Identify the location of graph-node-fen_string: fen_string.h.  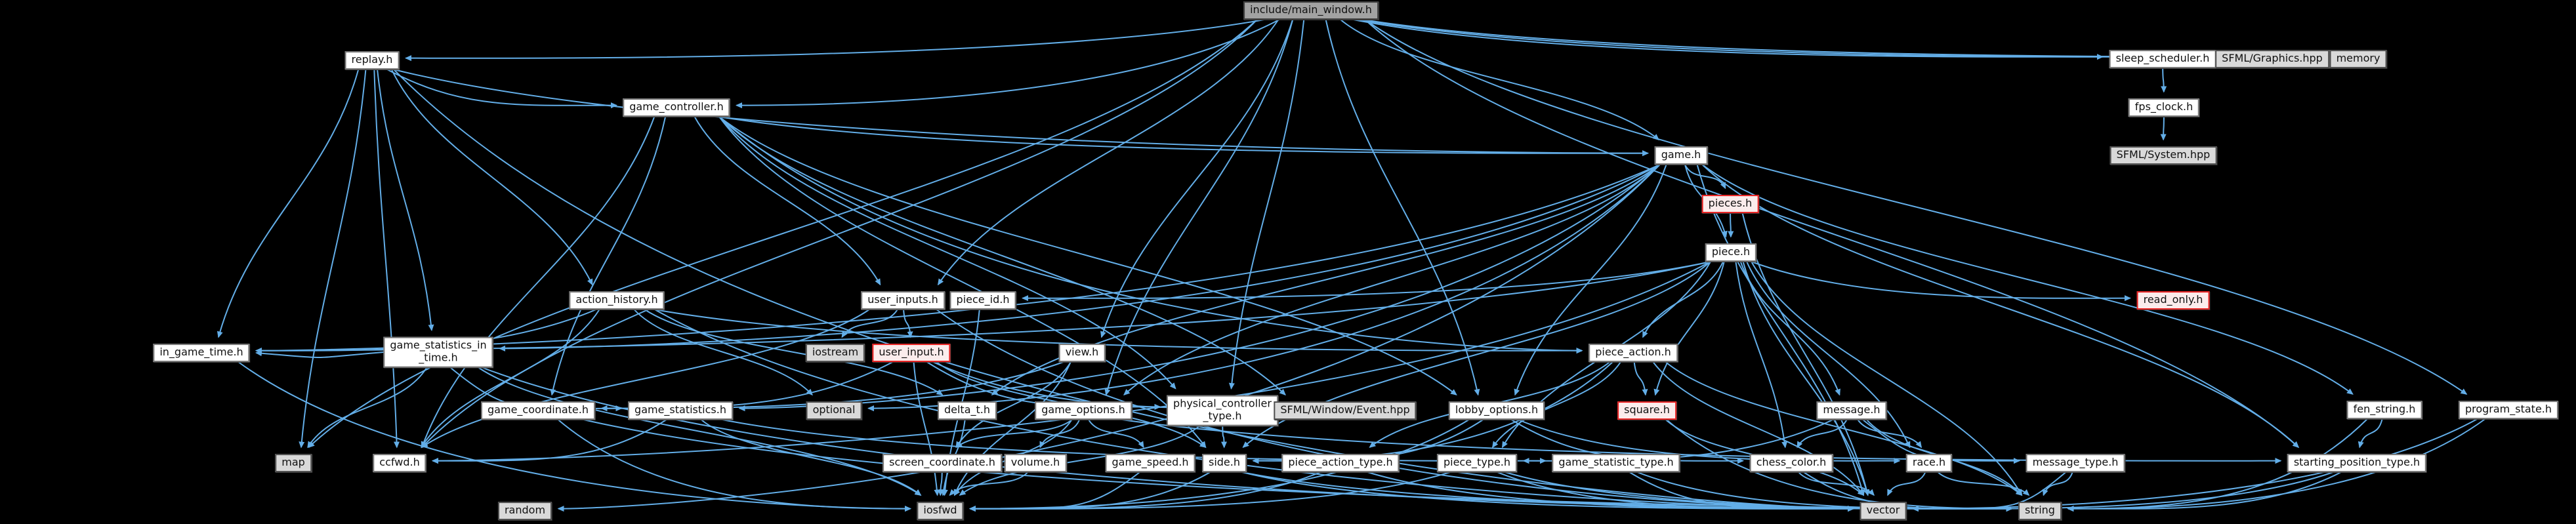
(2384, 410).